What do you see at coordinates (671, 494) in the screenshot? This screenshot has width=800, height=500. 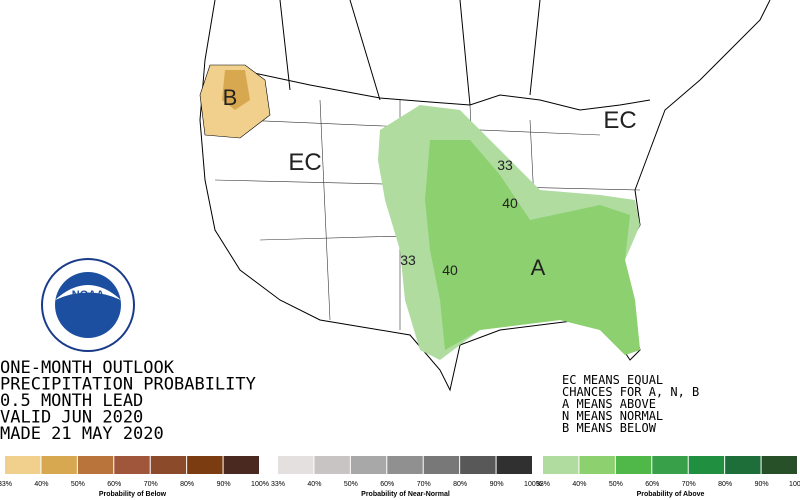 I see `legend-title: Probability of Above` at bounding box center [671, 494].